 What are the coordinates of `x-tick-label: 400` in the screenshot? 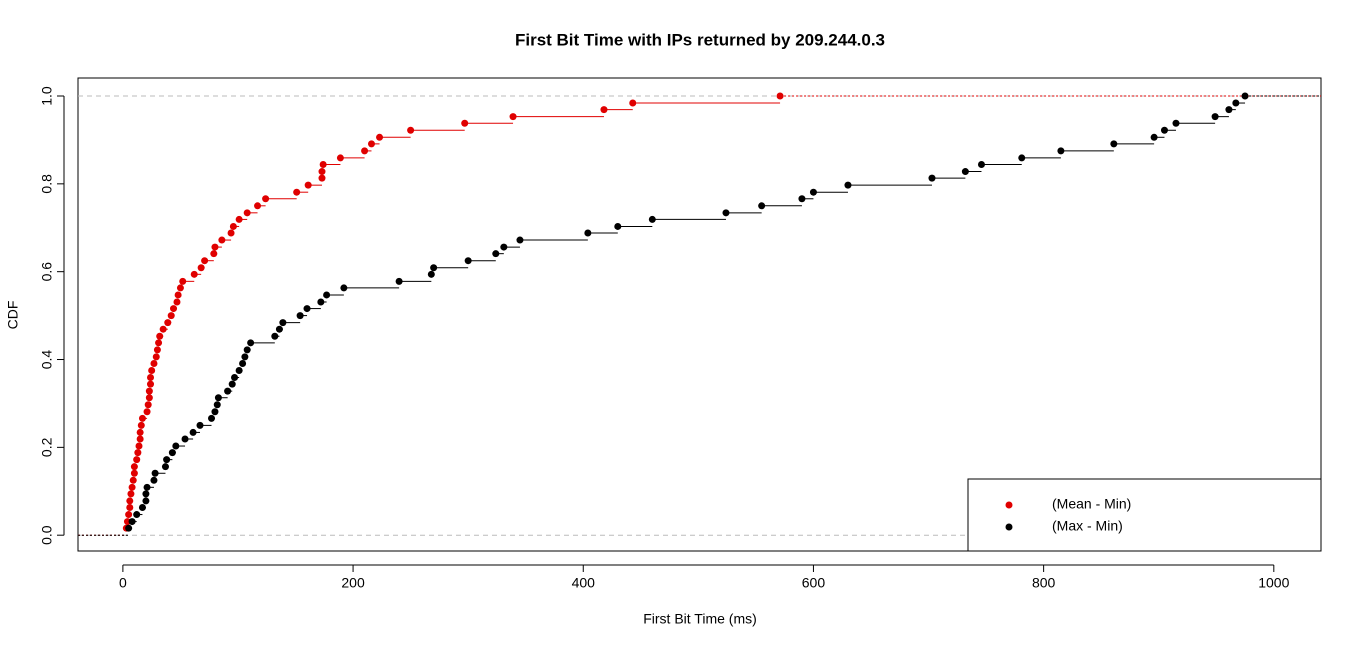 It's located at (584, 583).